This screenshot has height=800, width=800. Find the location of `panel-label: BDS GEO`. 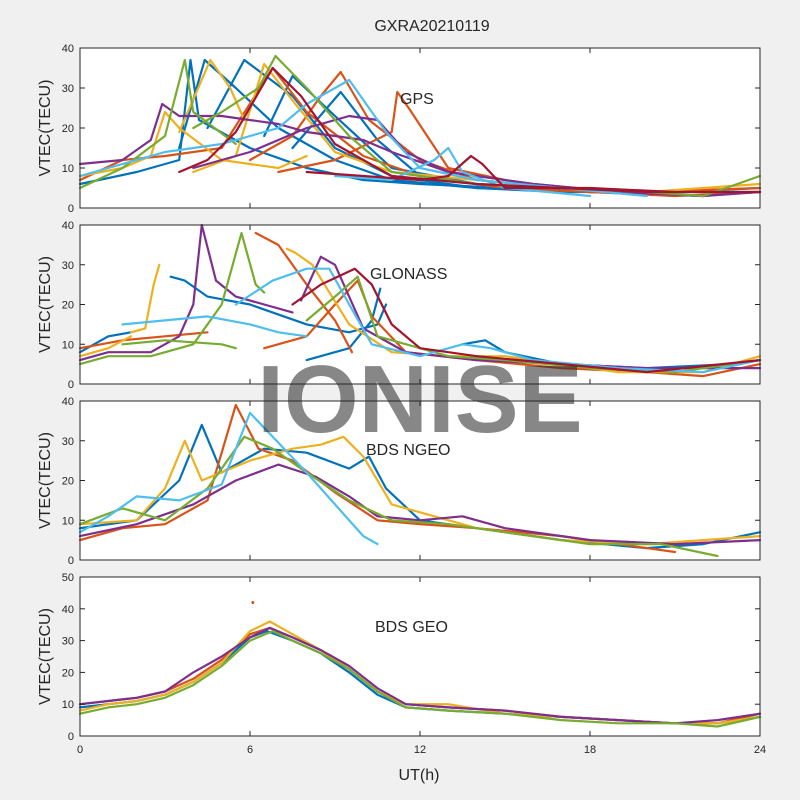

panel-label: BDS GEO is located at coordinates (411, 627).